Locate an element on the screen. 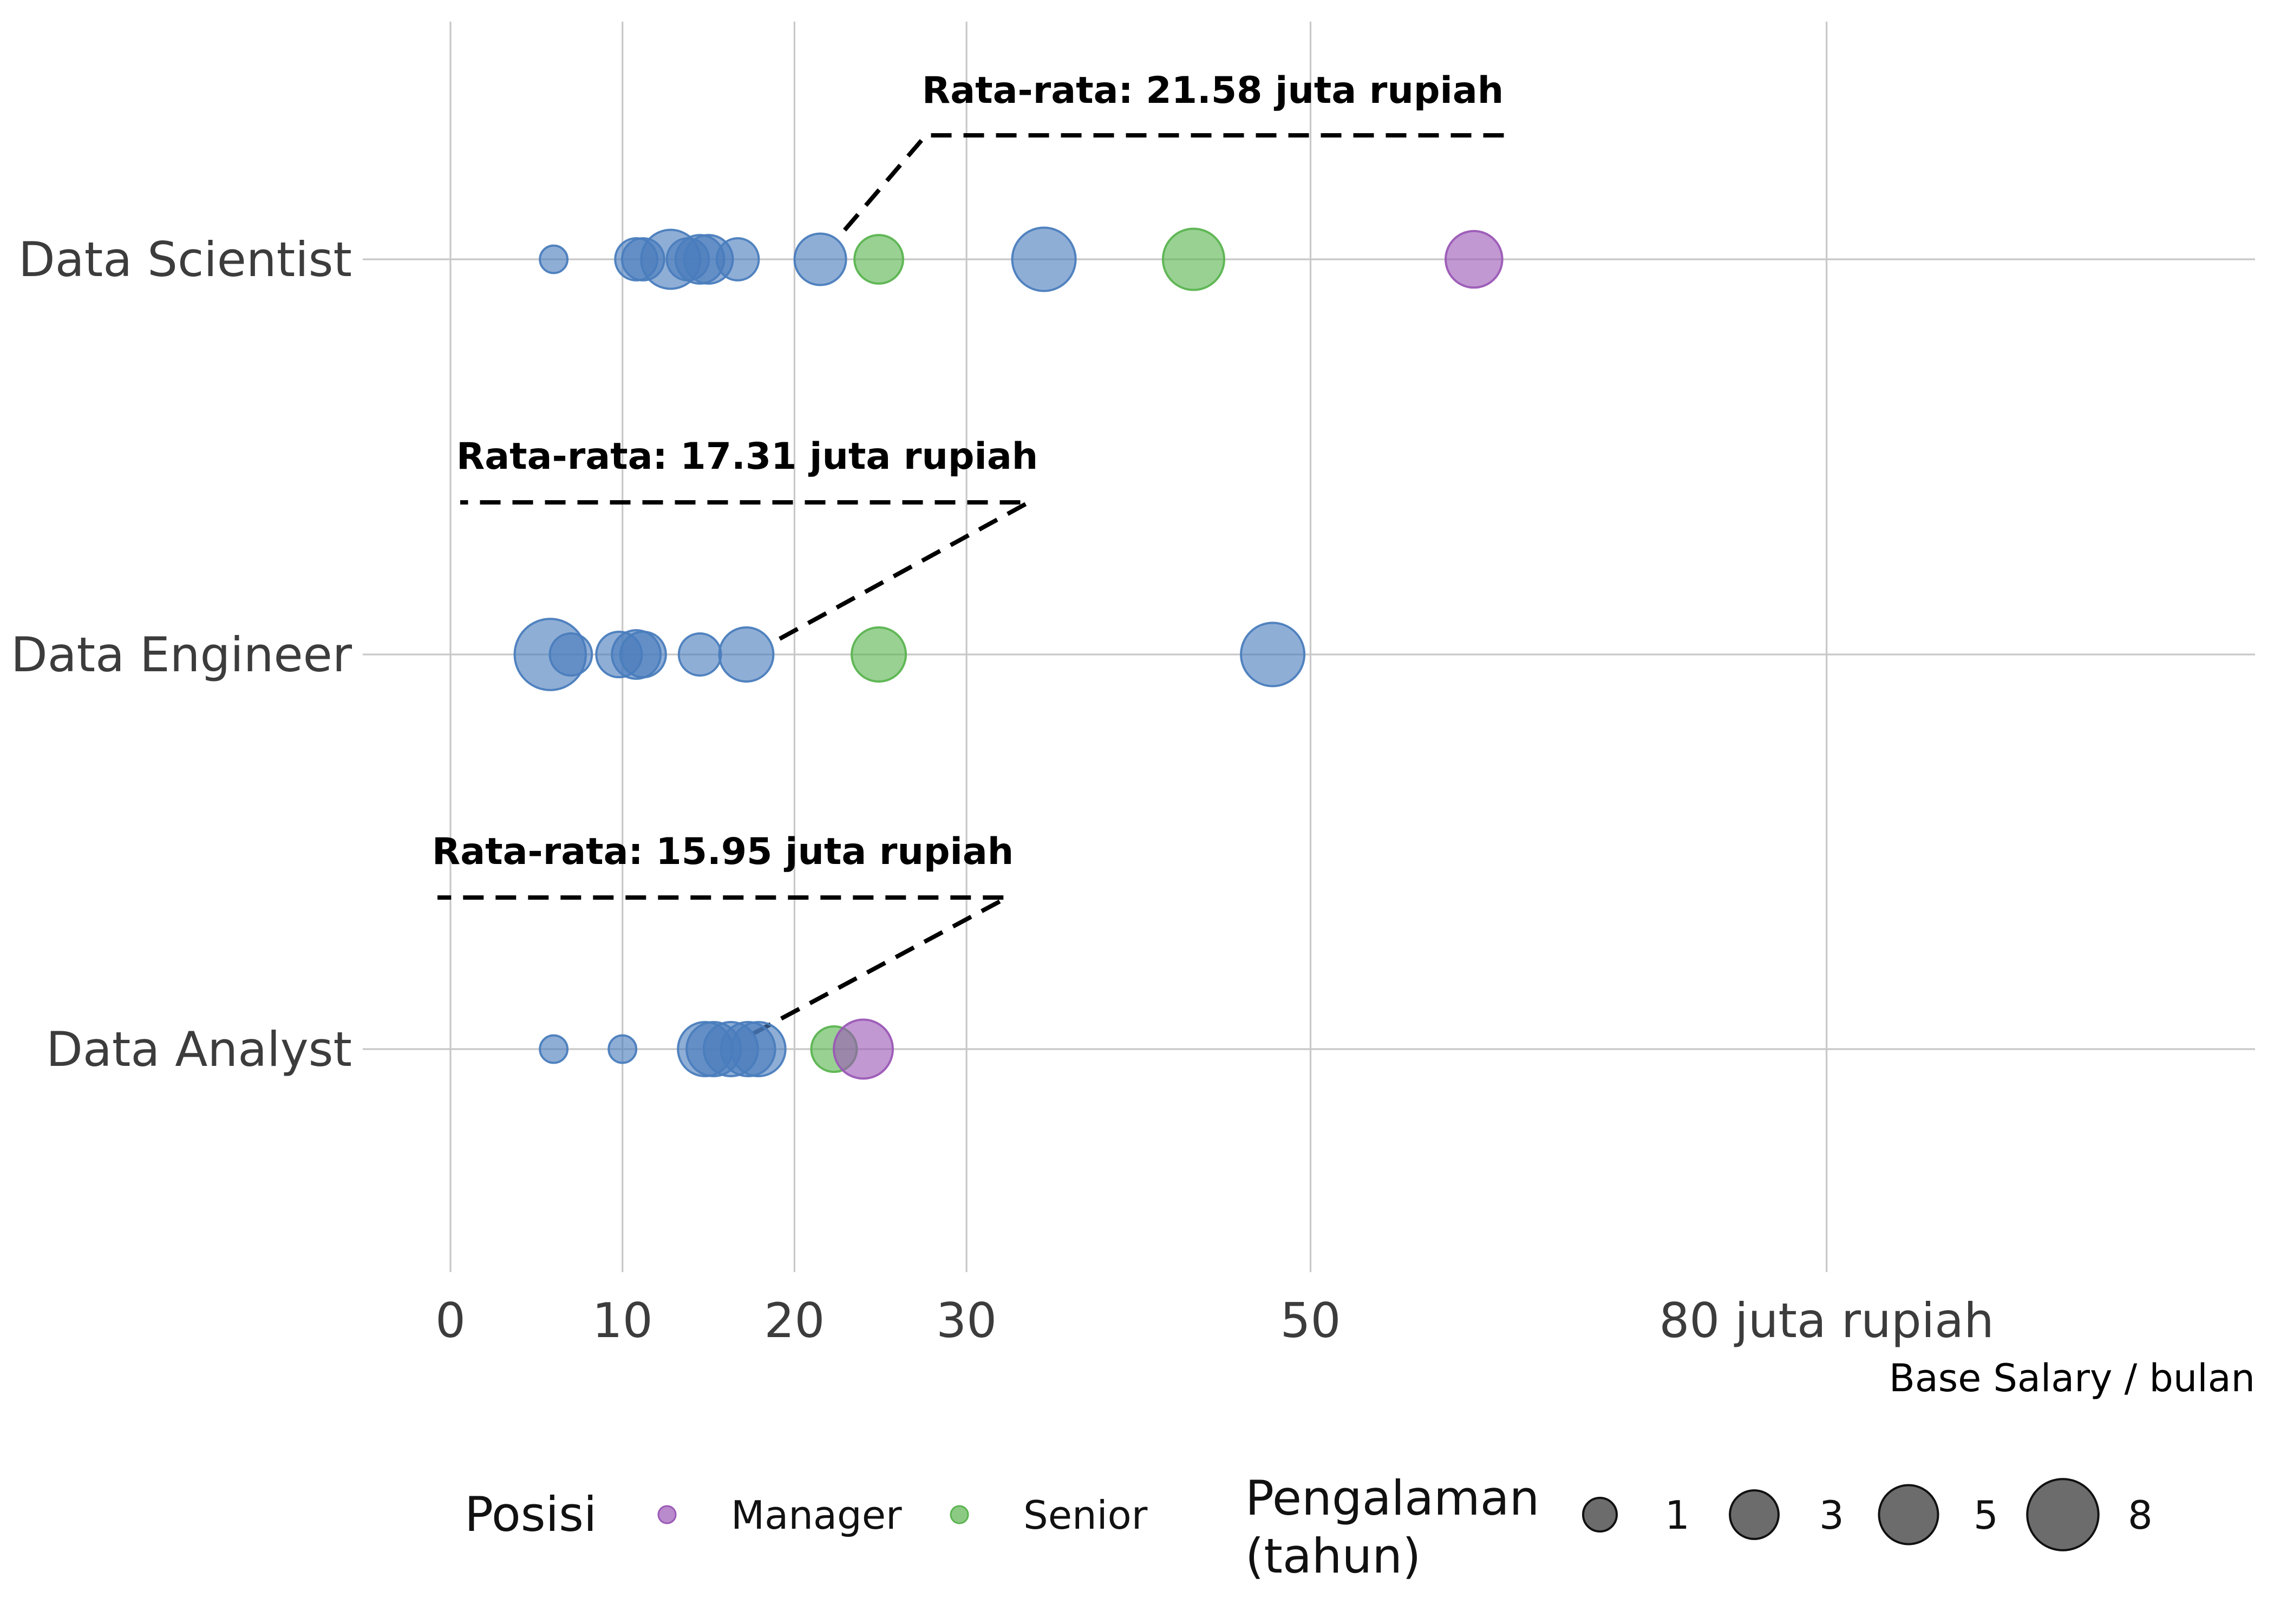 The height and width of the screenshot is (1624, 2274). x-tick-label: 10 is located at coordinates (623, 1320).